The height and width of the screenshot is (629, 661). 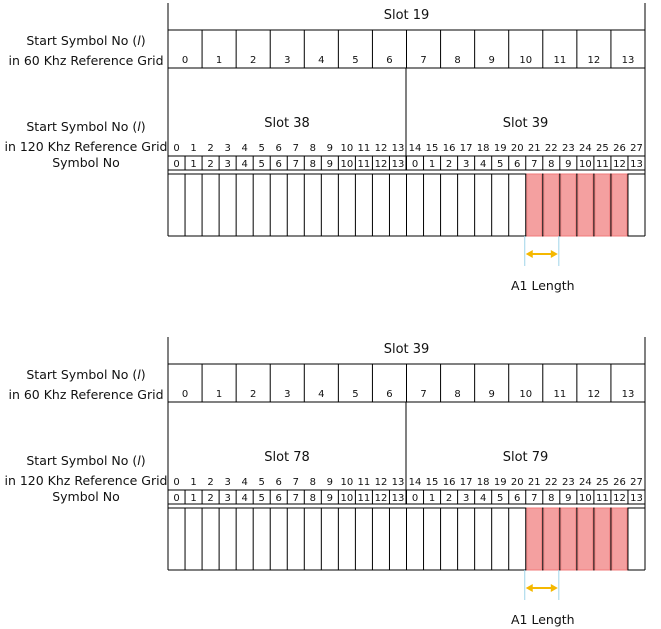 What do you see at coordinates (585, 482) in the screenshot?
I see `grid120-number: 24` at bounding box center [585, 482].